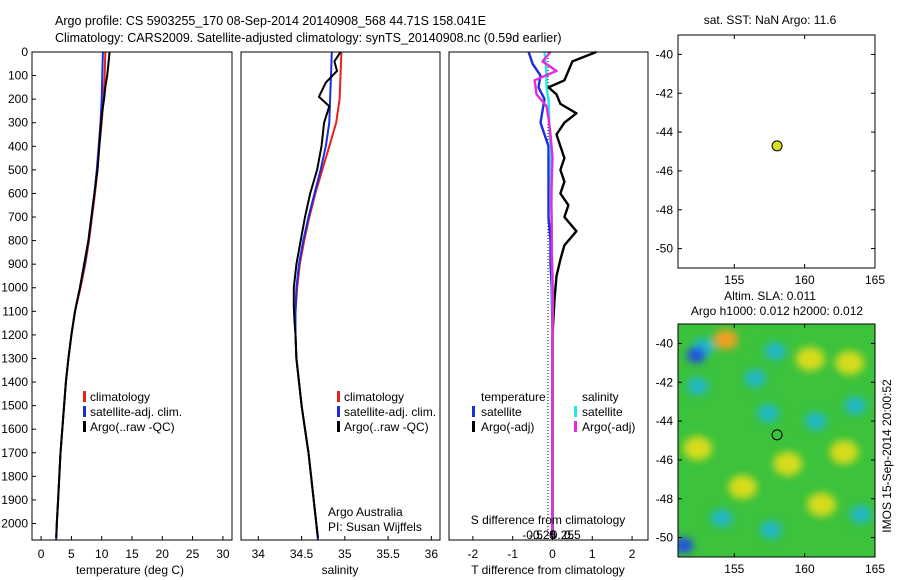 The image size is (900, 580). I want to click on legend-s-argo-swatch, so click(575, 426).